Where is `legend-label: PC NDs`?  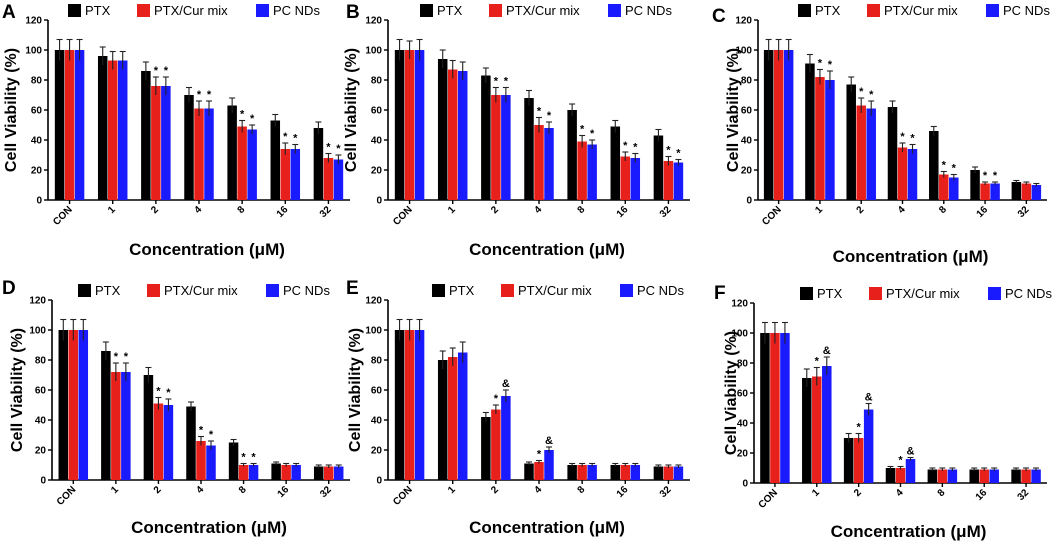 legend-label: PC NDs is located at coordinates (648, 10).